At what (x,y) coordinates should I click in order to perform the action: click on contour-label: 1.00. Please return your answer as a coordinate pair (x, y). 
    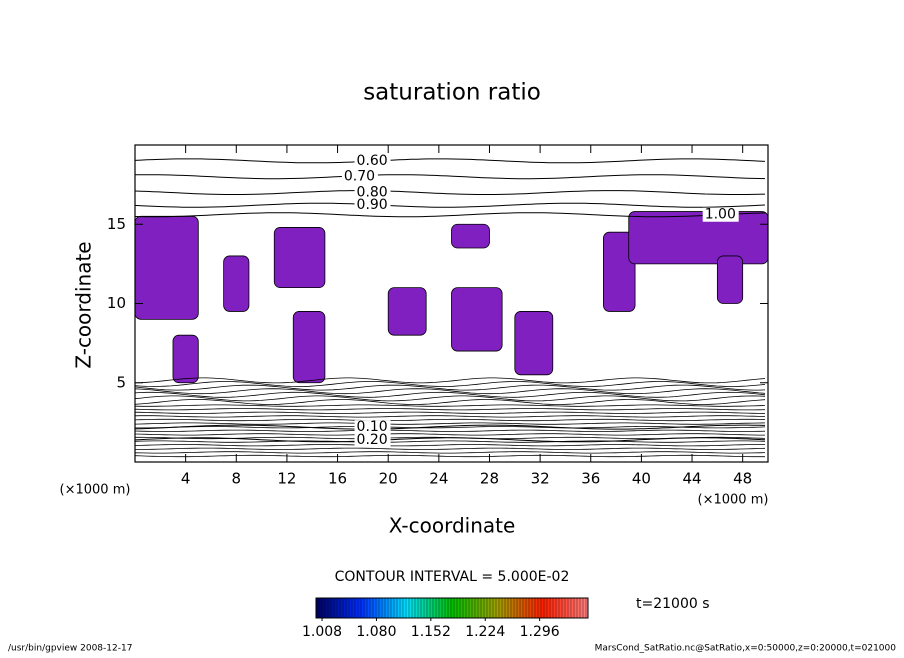
    Looking at the image, I should click on (720, 215).